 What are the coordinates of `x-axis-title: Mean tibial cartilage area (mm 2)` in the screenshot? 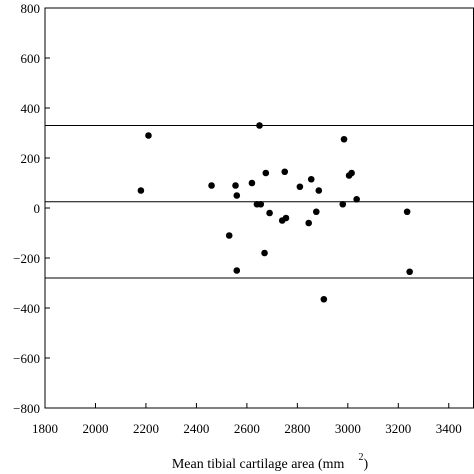 It's located at (270, 462).